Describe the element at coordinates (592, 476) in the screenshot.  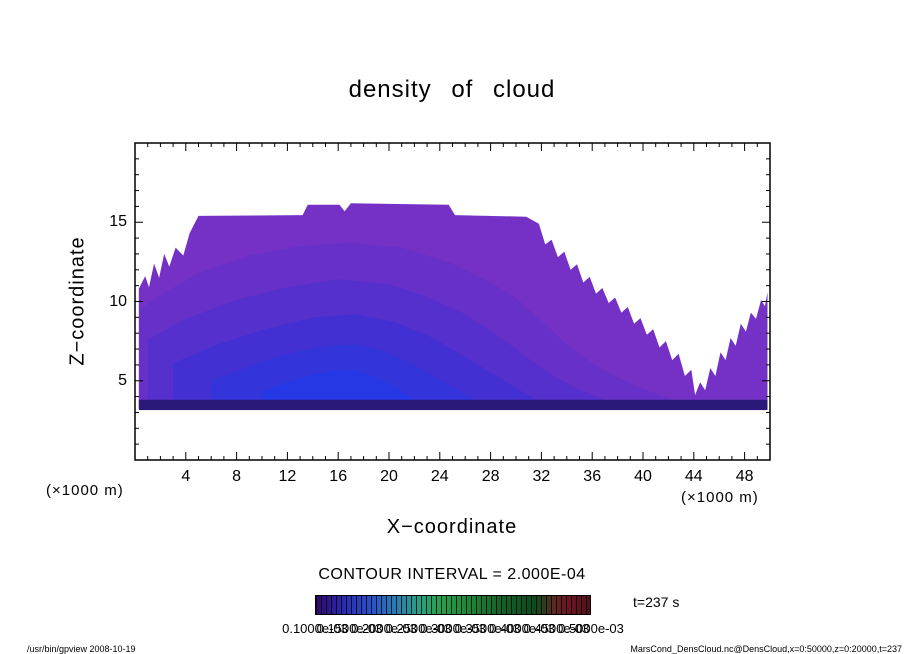
I see `x-tick-label: 36` at that location.